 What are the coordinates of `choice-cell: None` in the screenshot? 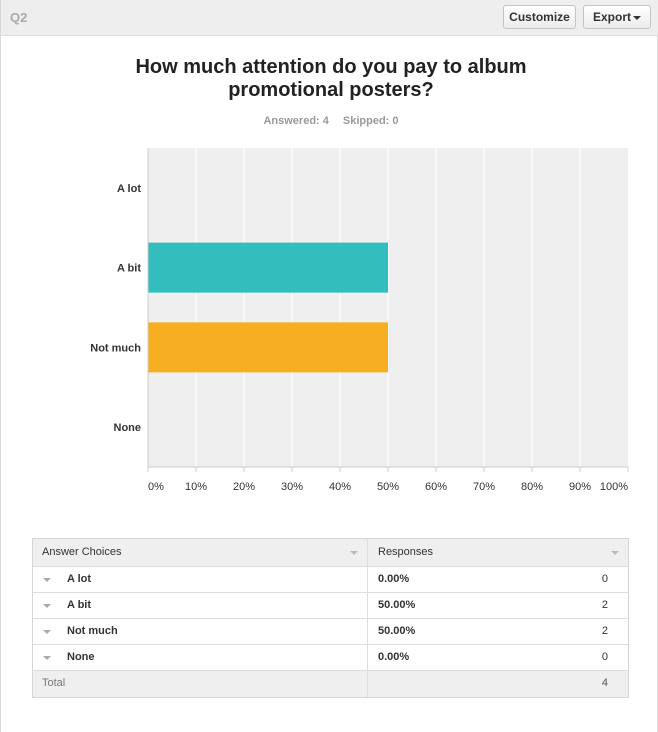 It's located at (200, 657).